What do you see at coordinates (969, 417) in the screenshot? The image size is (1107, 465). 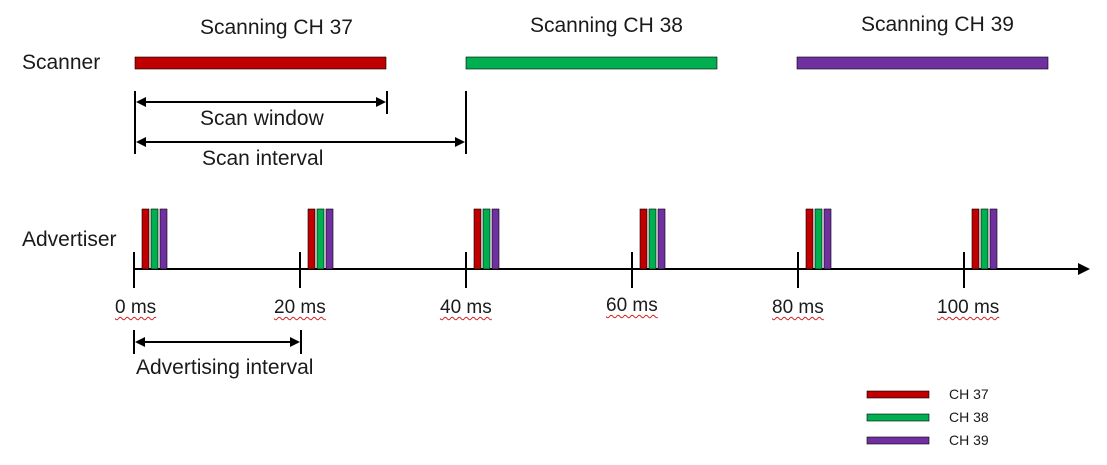 I see `legend-label-ch38: CH 38` at bounding box center [969, 417].